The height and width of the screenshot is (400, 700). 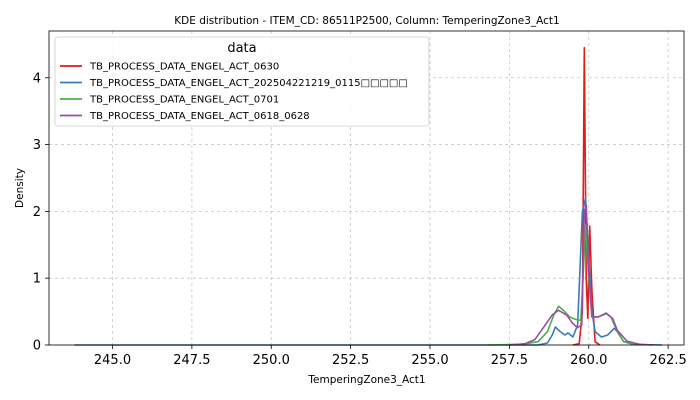 I want to click on y-tick-label: 2, so click(x=37, y=212).